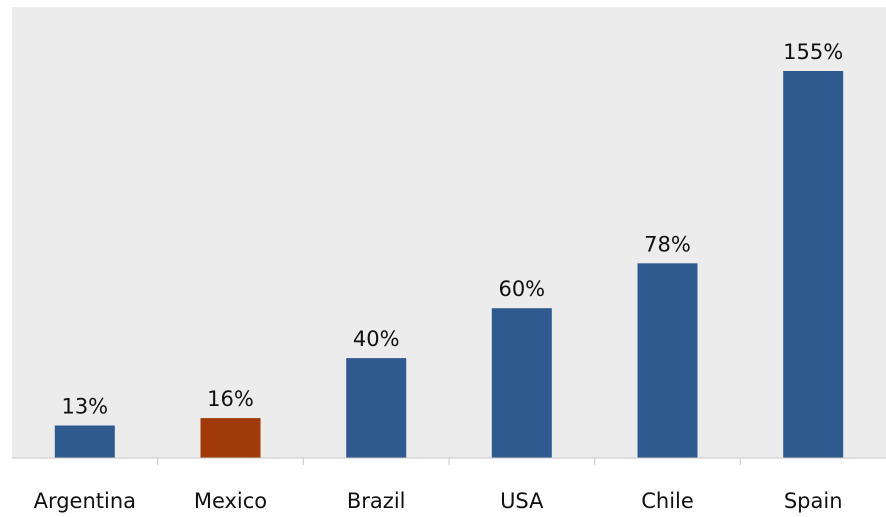 This screenshot has height=517, width=886. Describe the element at coordinates (449, 461) in the screenshot. I see `x-axis-ticks` at that location.